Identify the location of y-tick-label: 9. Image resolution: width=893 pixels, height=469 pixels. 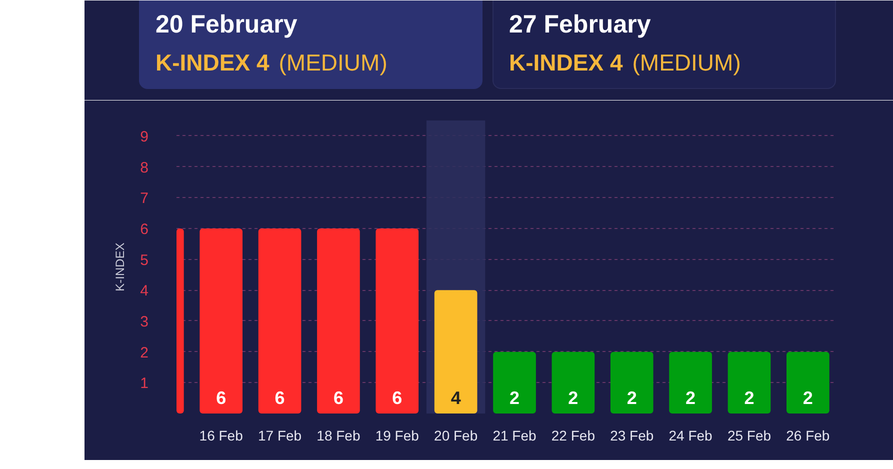
(144, 137).